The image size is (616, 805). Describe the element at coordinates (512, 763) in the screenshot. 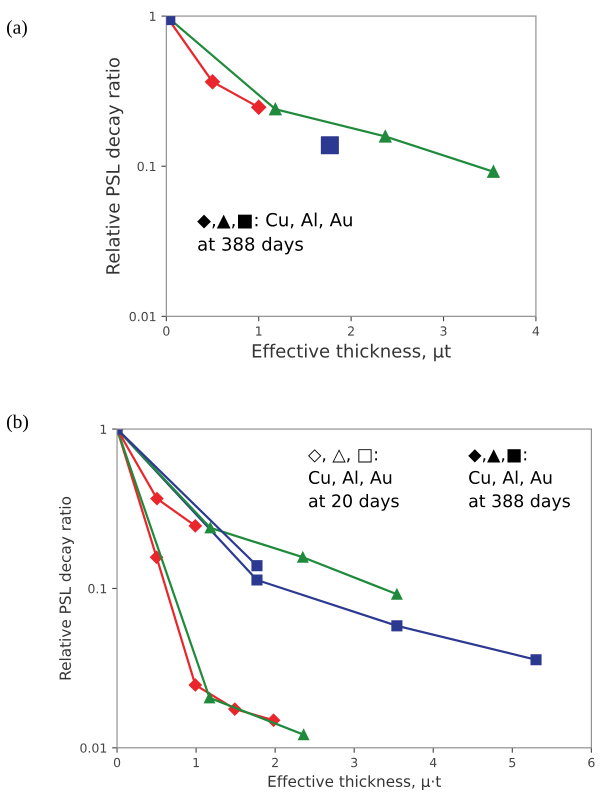

I see `x-tick-label: 5` at that location.